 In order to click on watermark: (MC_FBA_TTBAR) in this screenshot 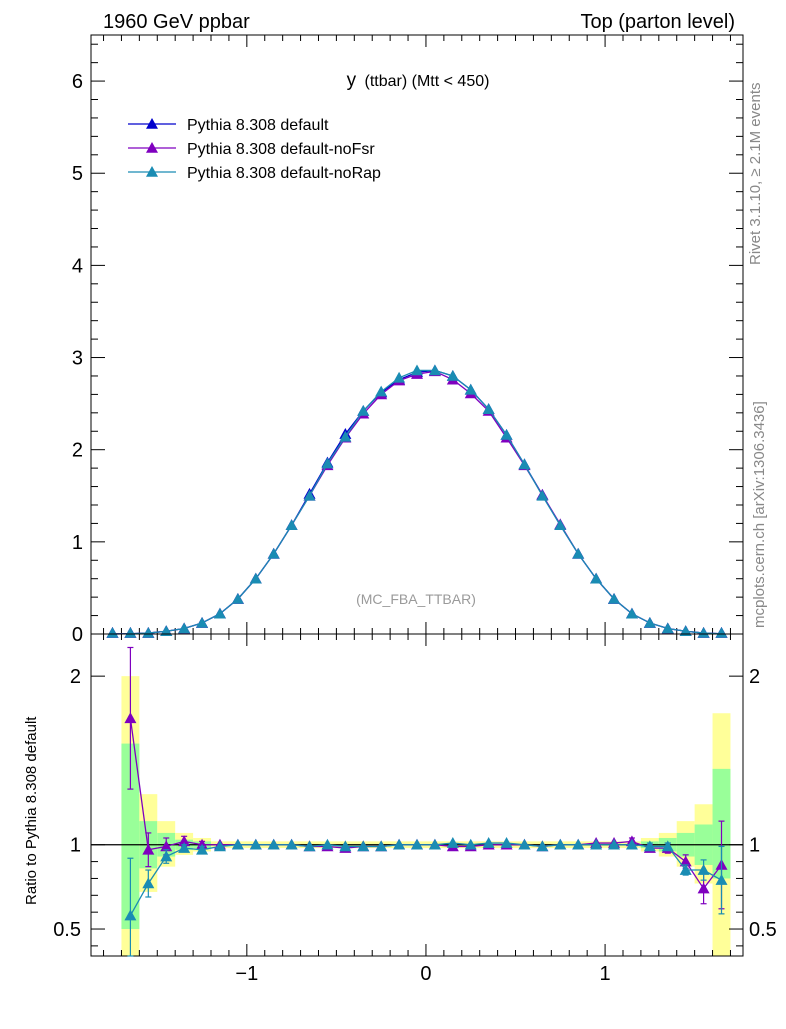, I will do `click(416, 599)`.